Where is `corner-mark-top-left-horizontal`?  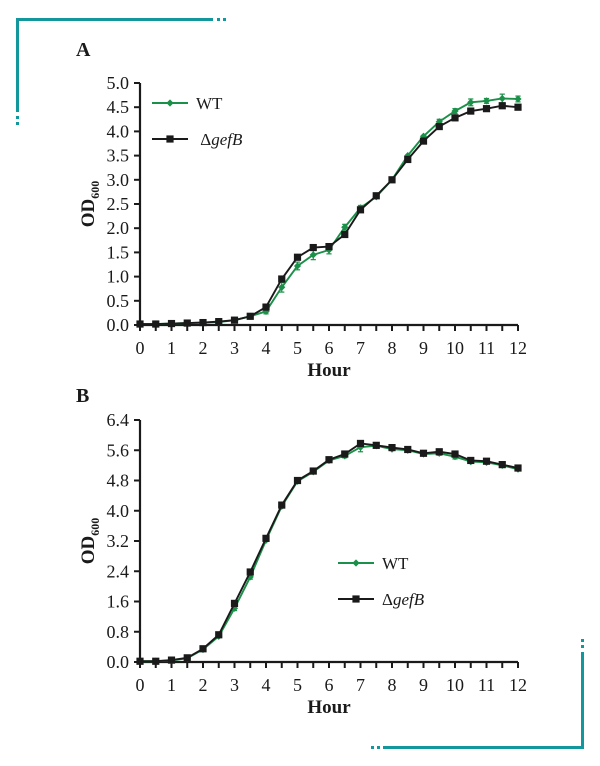 corner-mark-top-left-horizontal is located at coordinates (114, 19).